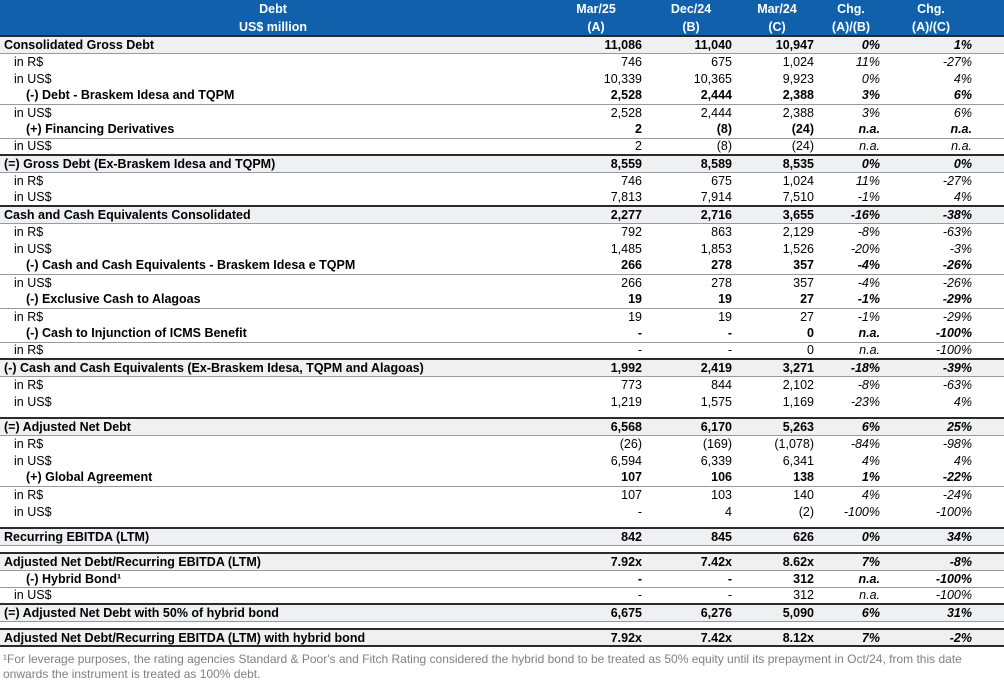  Describe the element at coordinates (957, 443) in the screenshot. I see `cell-chg-ac: -98%` at that location.